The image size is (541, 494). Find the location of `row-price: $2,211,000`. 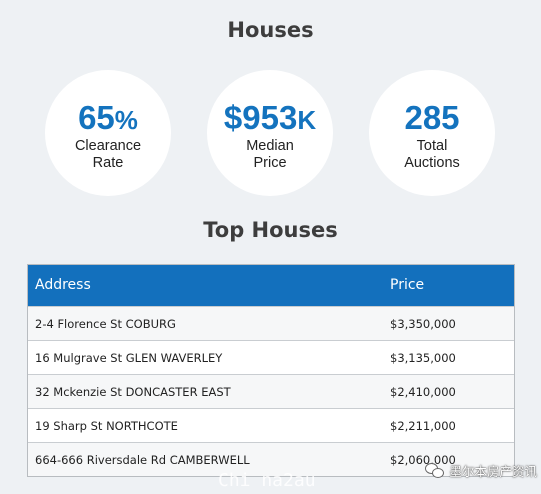

row-price: $2,211,000 is located at coordinates (423, 426).